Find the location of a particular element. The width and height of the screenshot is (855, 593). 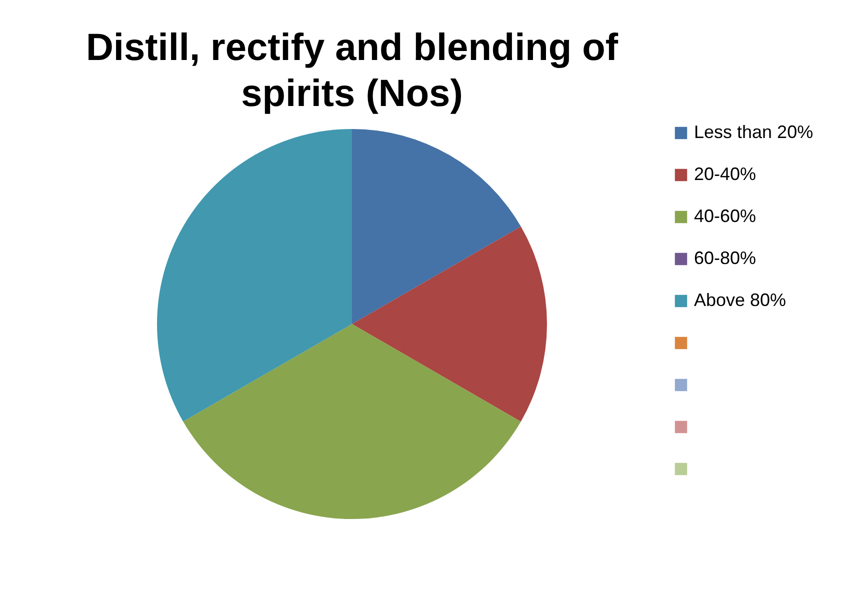

legend-label: 40-60% is located at coordinates (725, 216).